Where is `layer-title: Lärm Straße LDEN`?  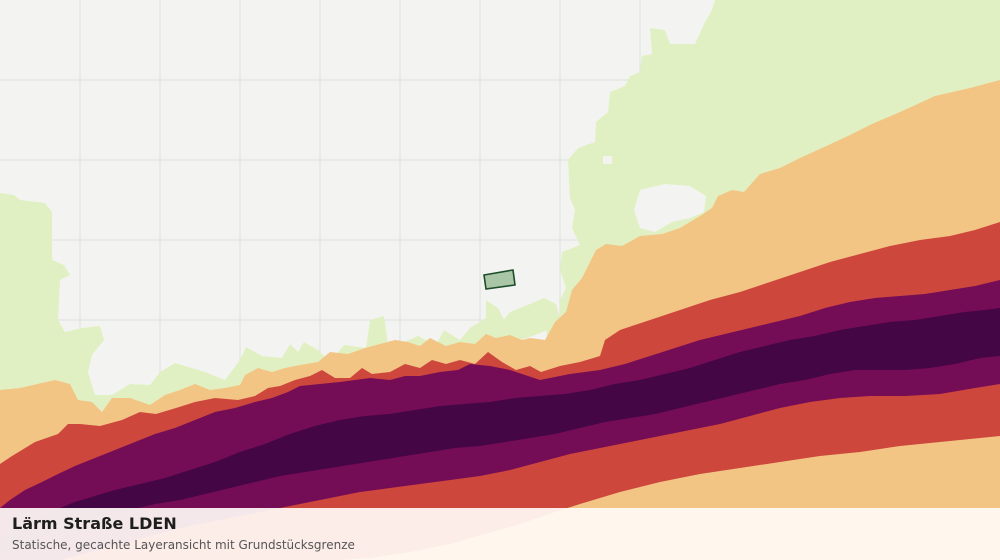
layer-title: Lärm Straße LDEN is located at coordinates (94, 523).